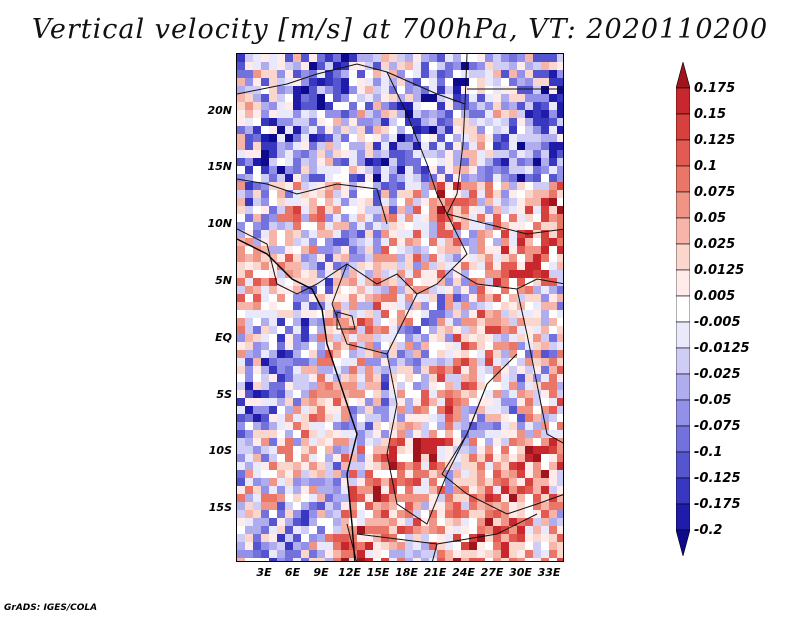 The width and height of the screenshot is (800, 618). What do you see at coordinates (708, 530) in the screenshot?
I see `colorbar-label: -0.2` at bounding box center [708, 530].